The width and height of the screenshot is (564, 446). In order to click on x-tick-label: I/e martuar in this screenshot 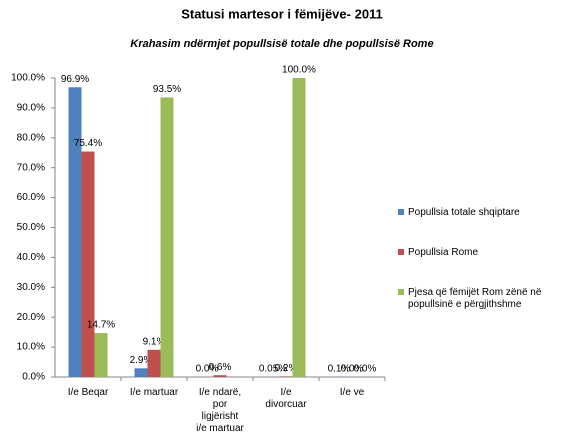, I will do `click(154, 392)`.